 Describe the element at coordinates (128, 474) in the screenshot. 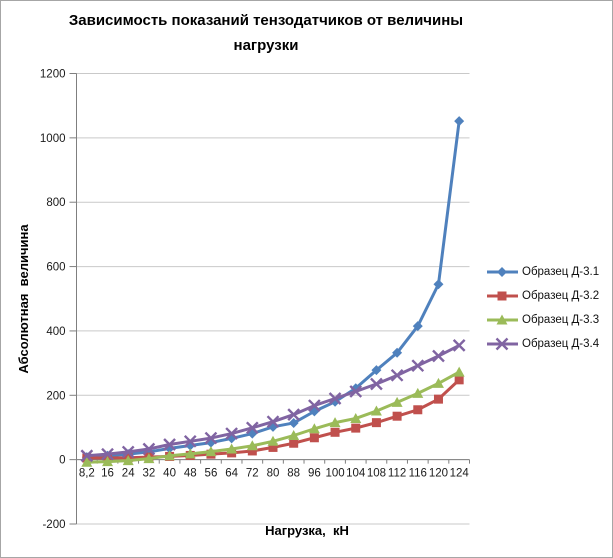

I see `x-tick-label: 24` at that location.